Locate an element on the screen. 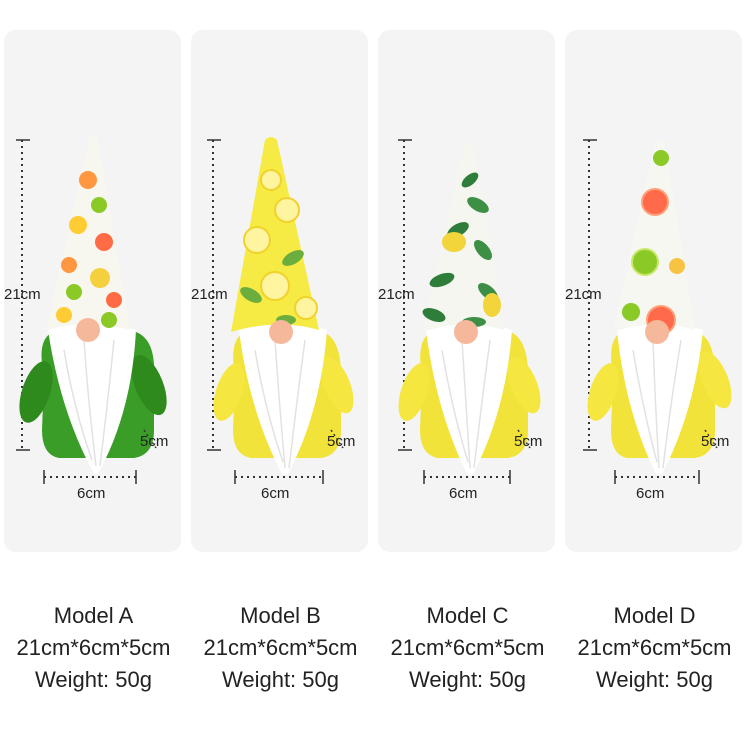  caption-b: Model B 21cm*6cm*5cm Weight: 50g is located at coordinates (280, 648).